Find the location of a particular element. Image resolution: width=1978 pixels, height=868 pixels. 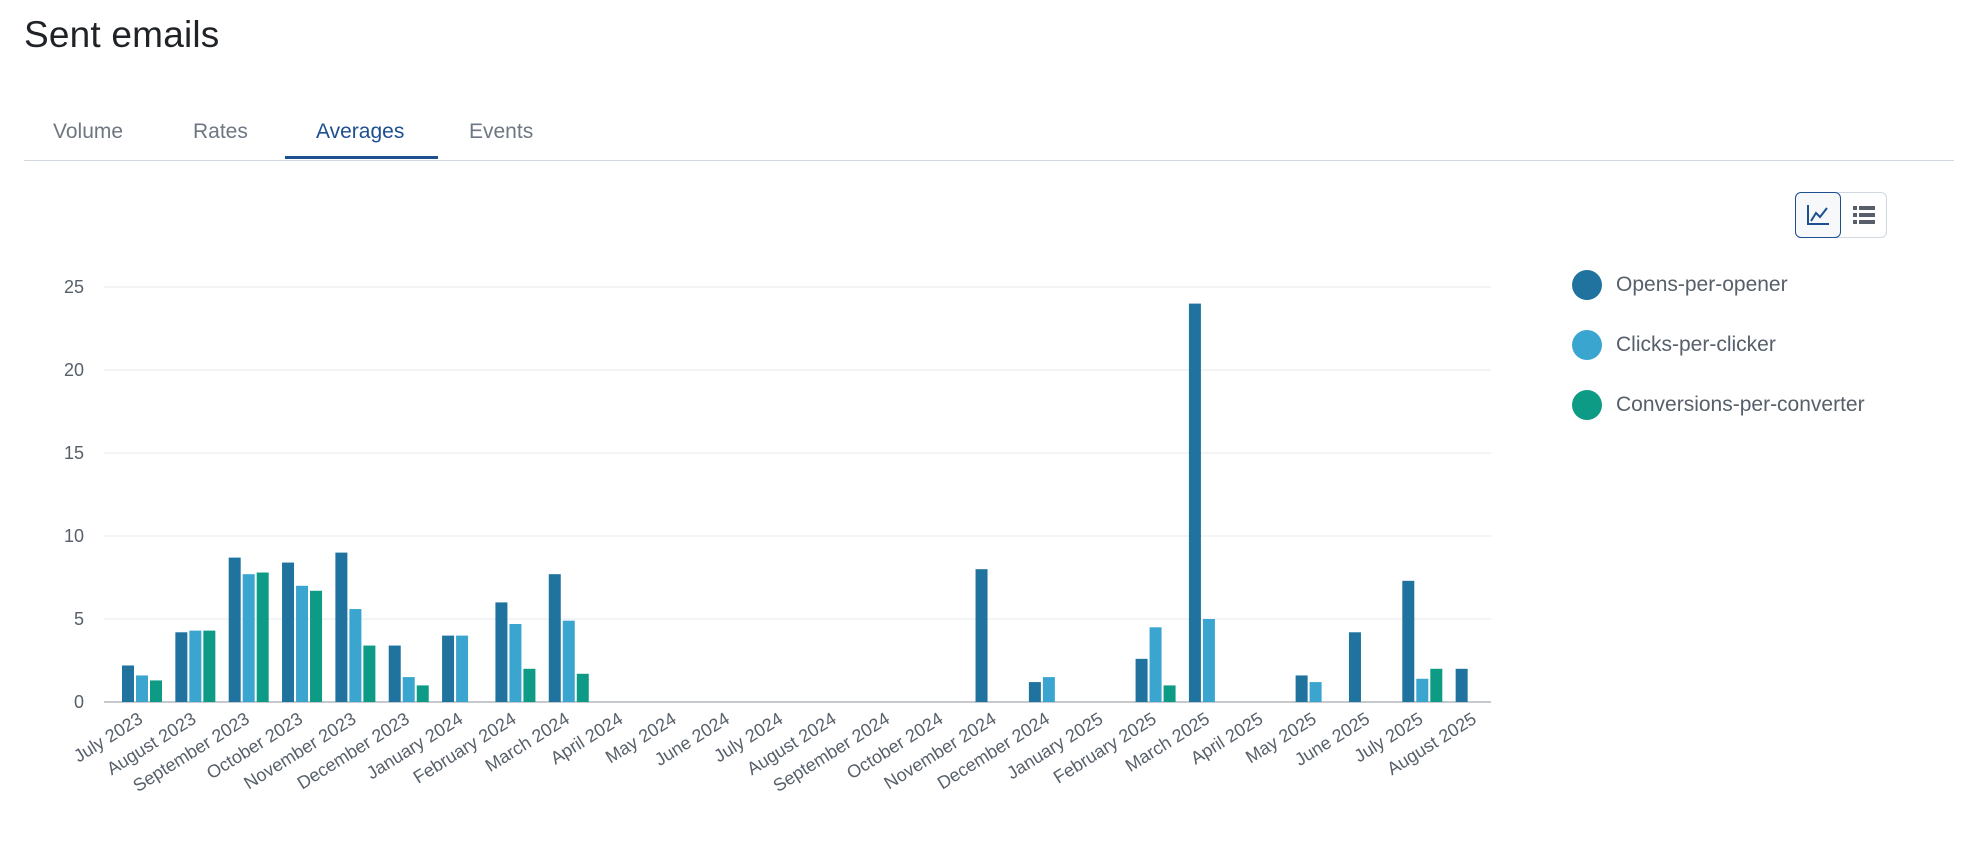

legend-label: Conversions-per-converter is located at coordinates (1740, 404).